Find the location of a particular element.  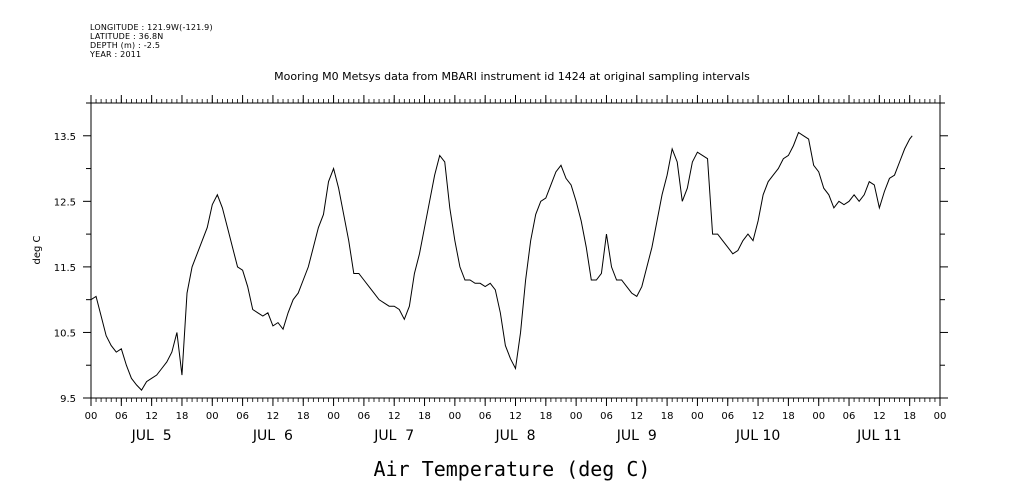

day-labels: JUL 5 JUL 6 JUL 7 JUL 8 JUL 9 JUL 10 JUL 11 is located at coordinates (516, 436).